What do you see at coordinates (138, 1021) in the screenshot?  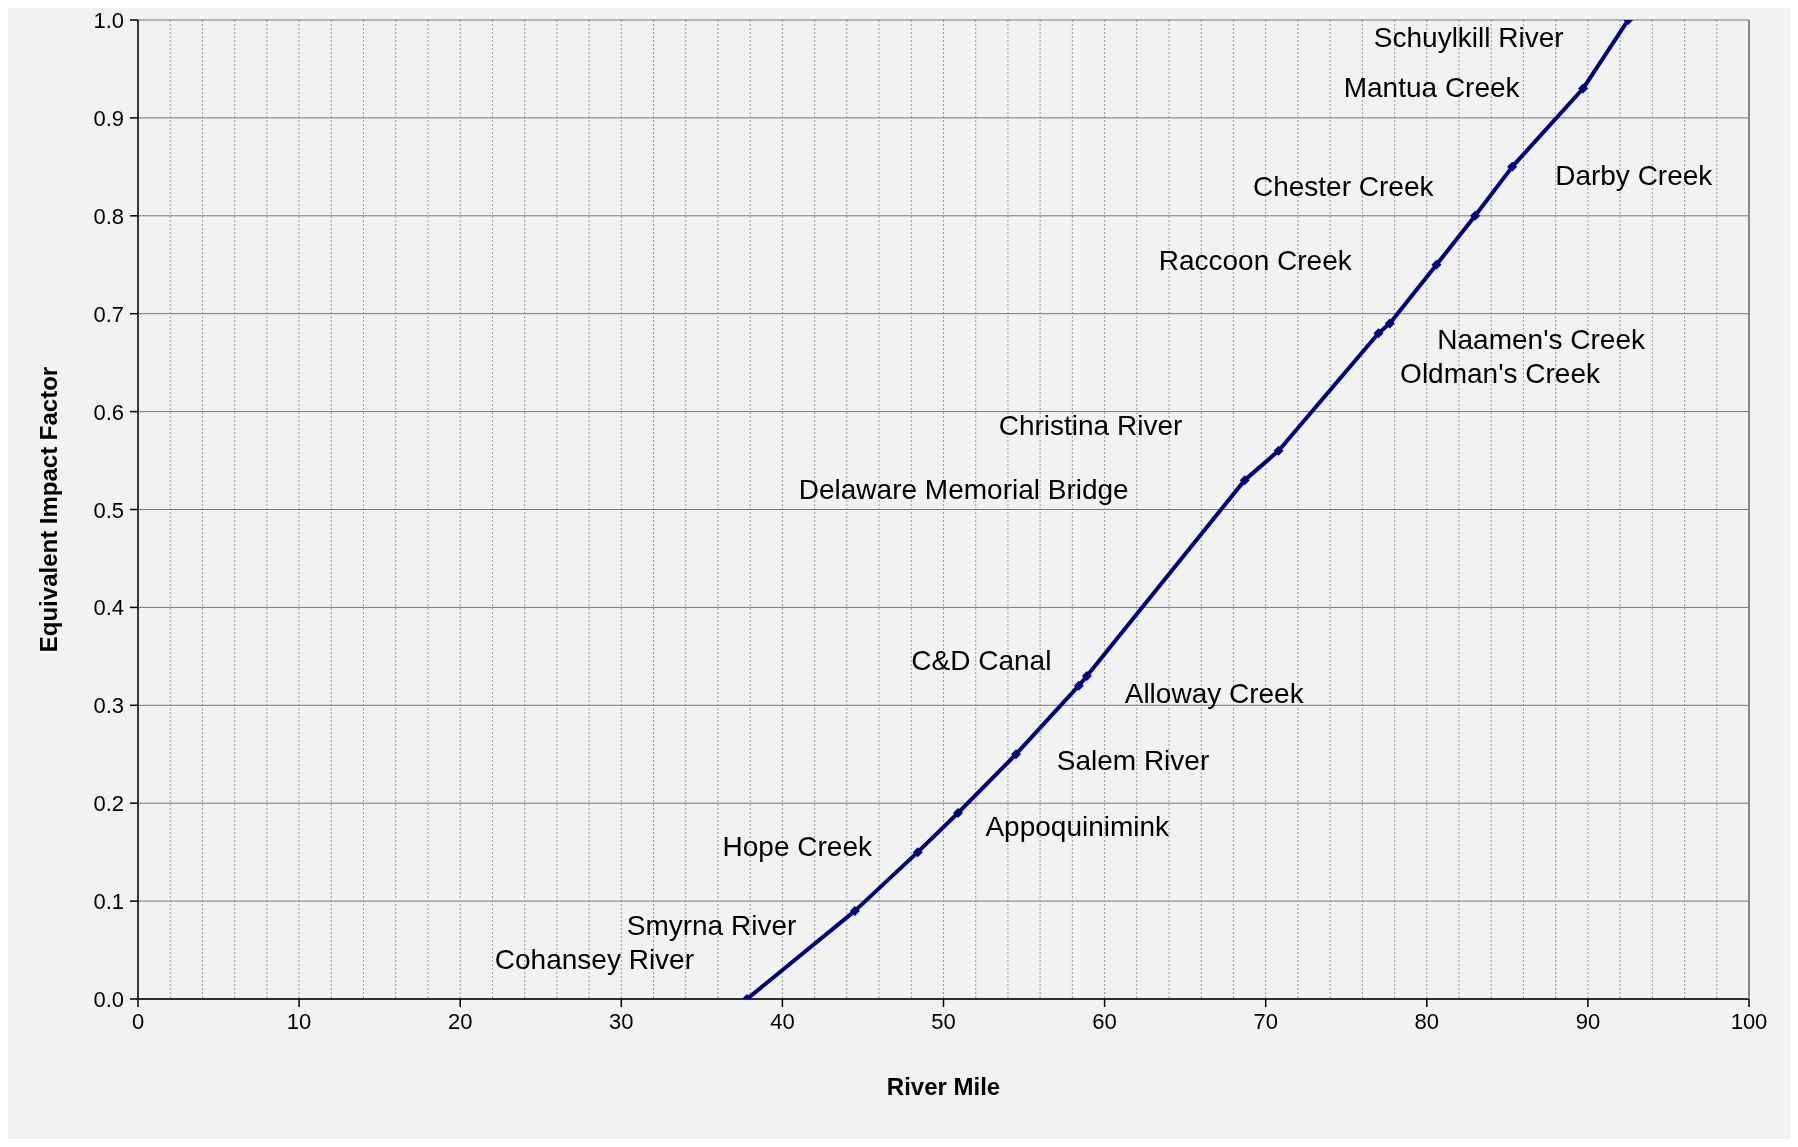 I see `x-tick-label: 0` at bounding box center [138, 1021].